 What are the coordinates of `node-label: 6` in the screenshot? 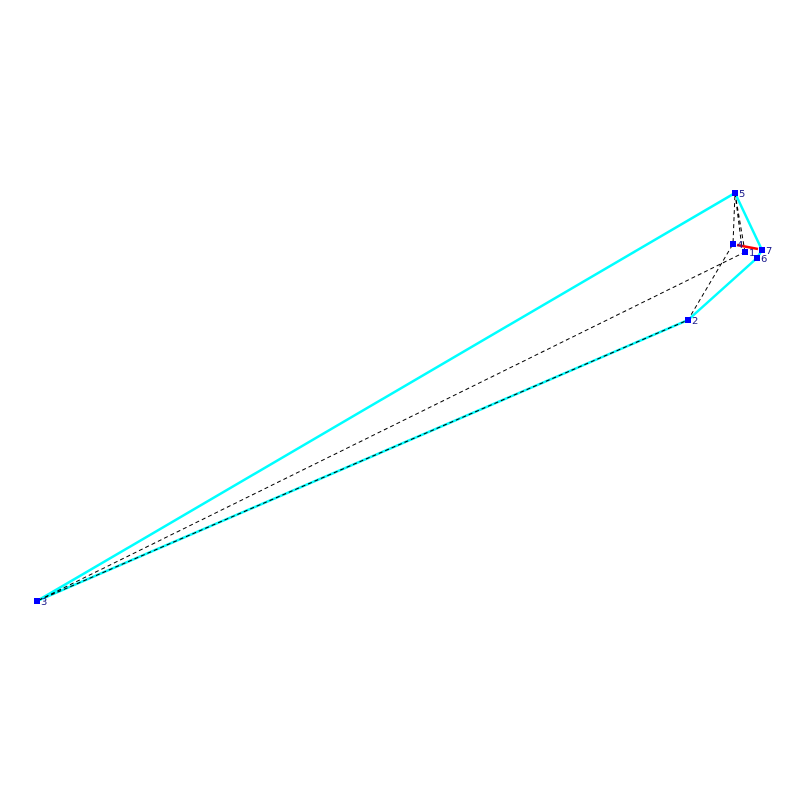 It's located at (764, 259).